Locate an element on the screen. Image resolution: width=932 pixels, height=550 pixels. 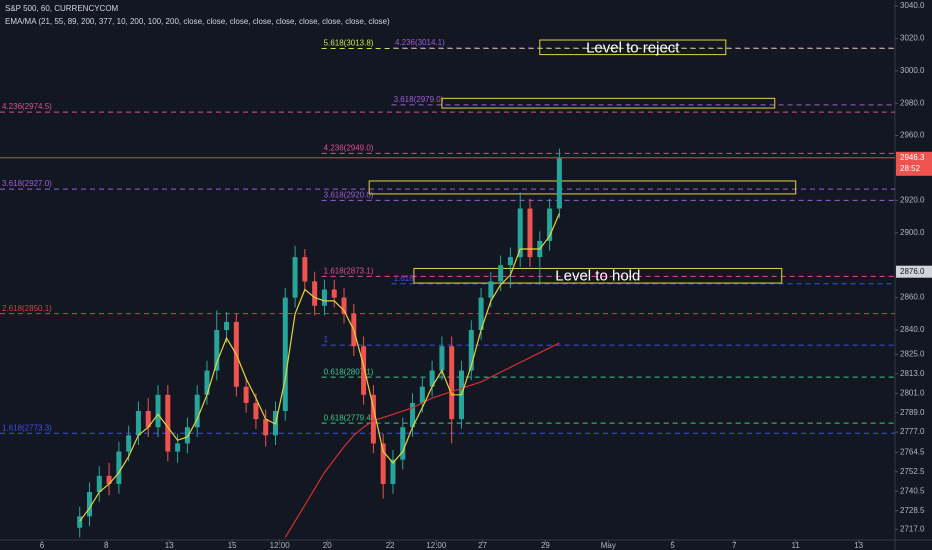
fib-level-label: 5.618(3013.8) is located at coordinates (349, 43).